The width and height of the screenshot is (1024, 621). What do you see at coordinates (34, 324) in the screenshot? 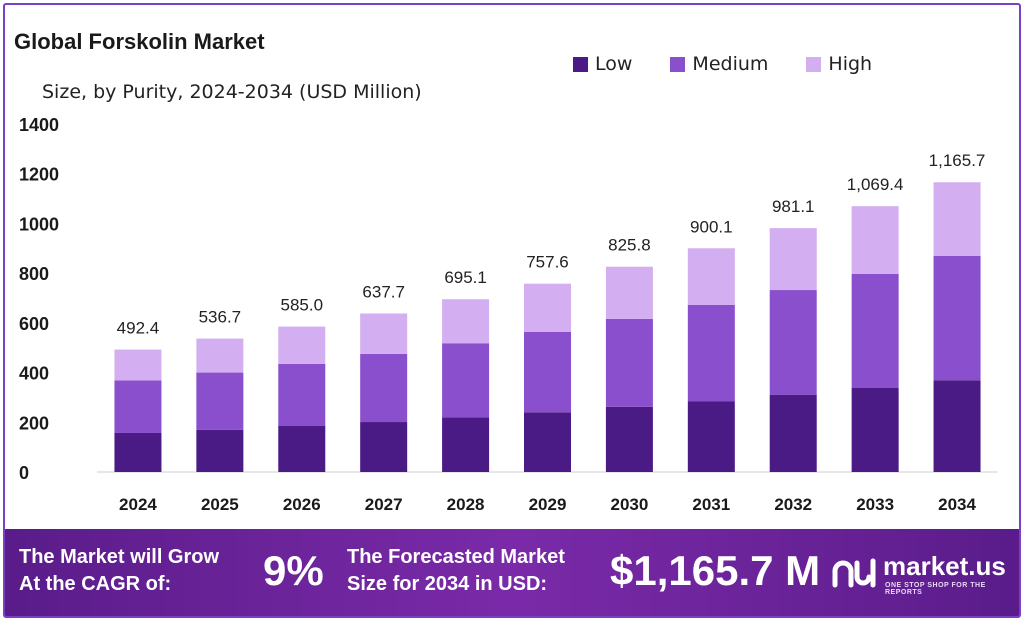
I see `y-tick-label: 600` at bounding box center [34, 324].